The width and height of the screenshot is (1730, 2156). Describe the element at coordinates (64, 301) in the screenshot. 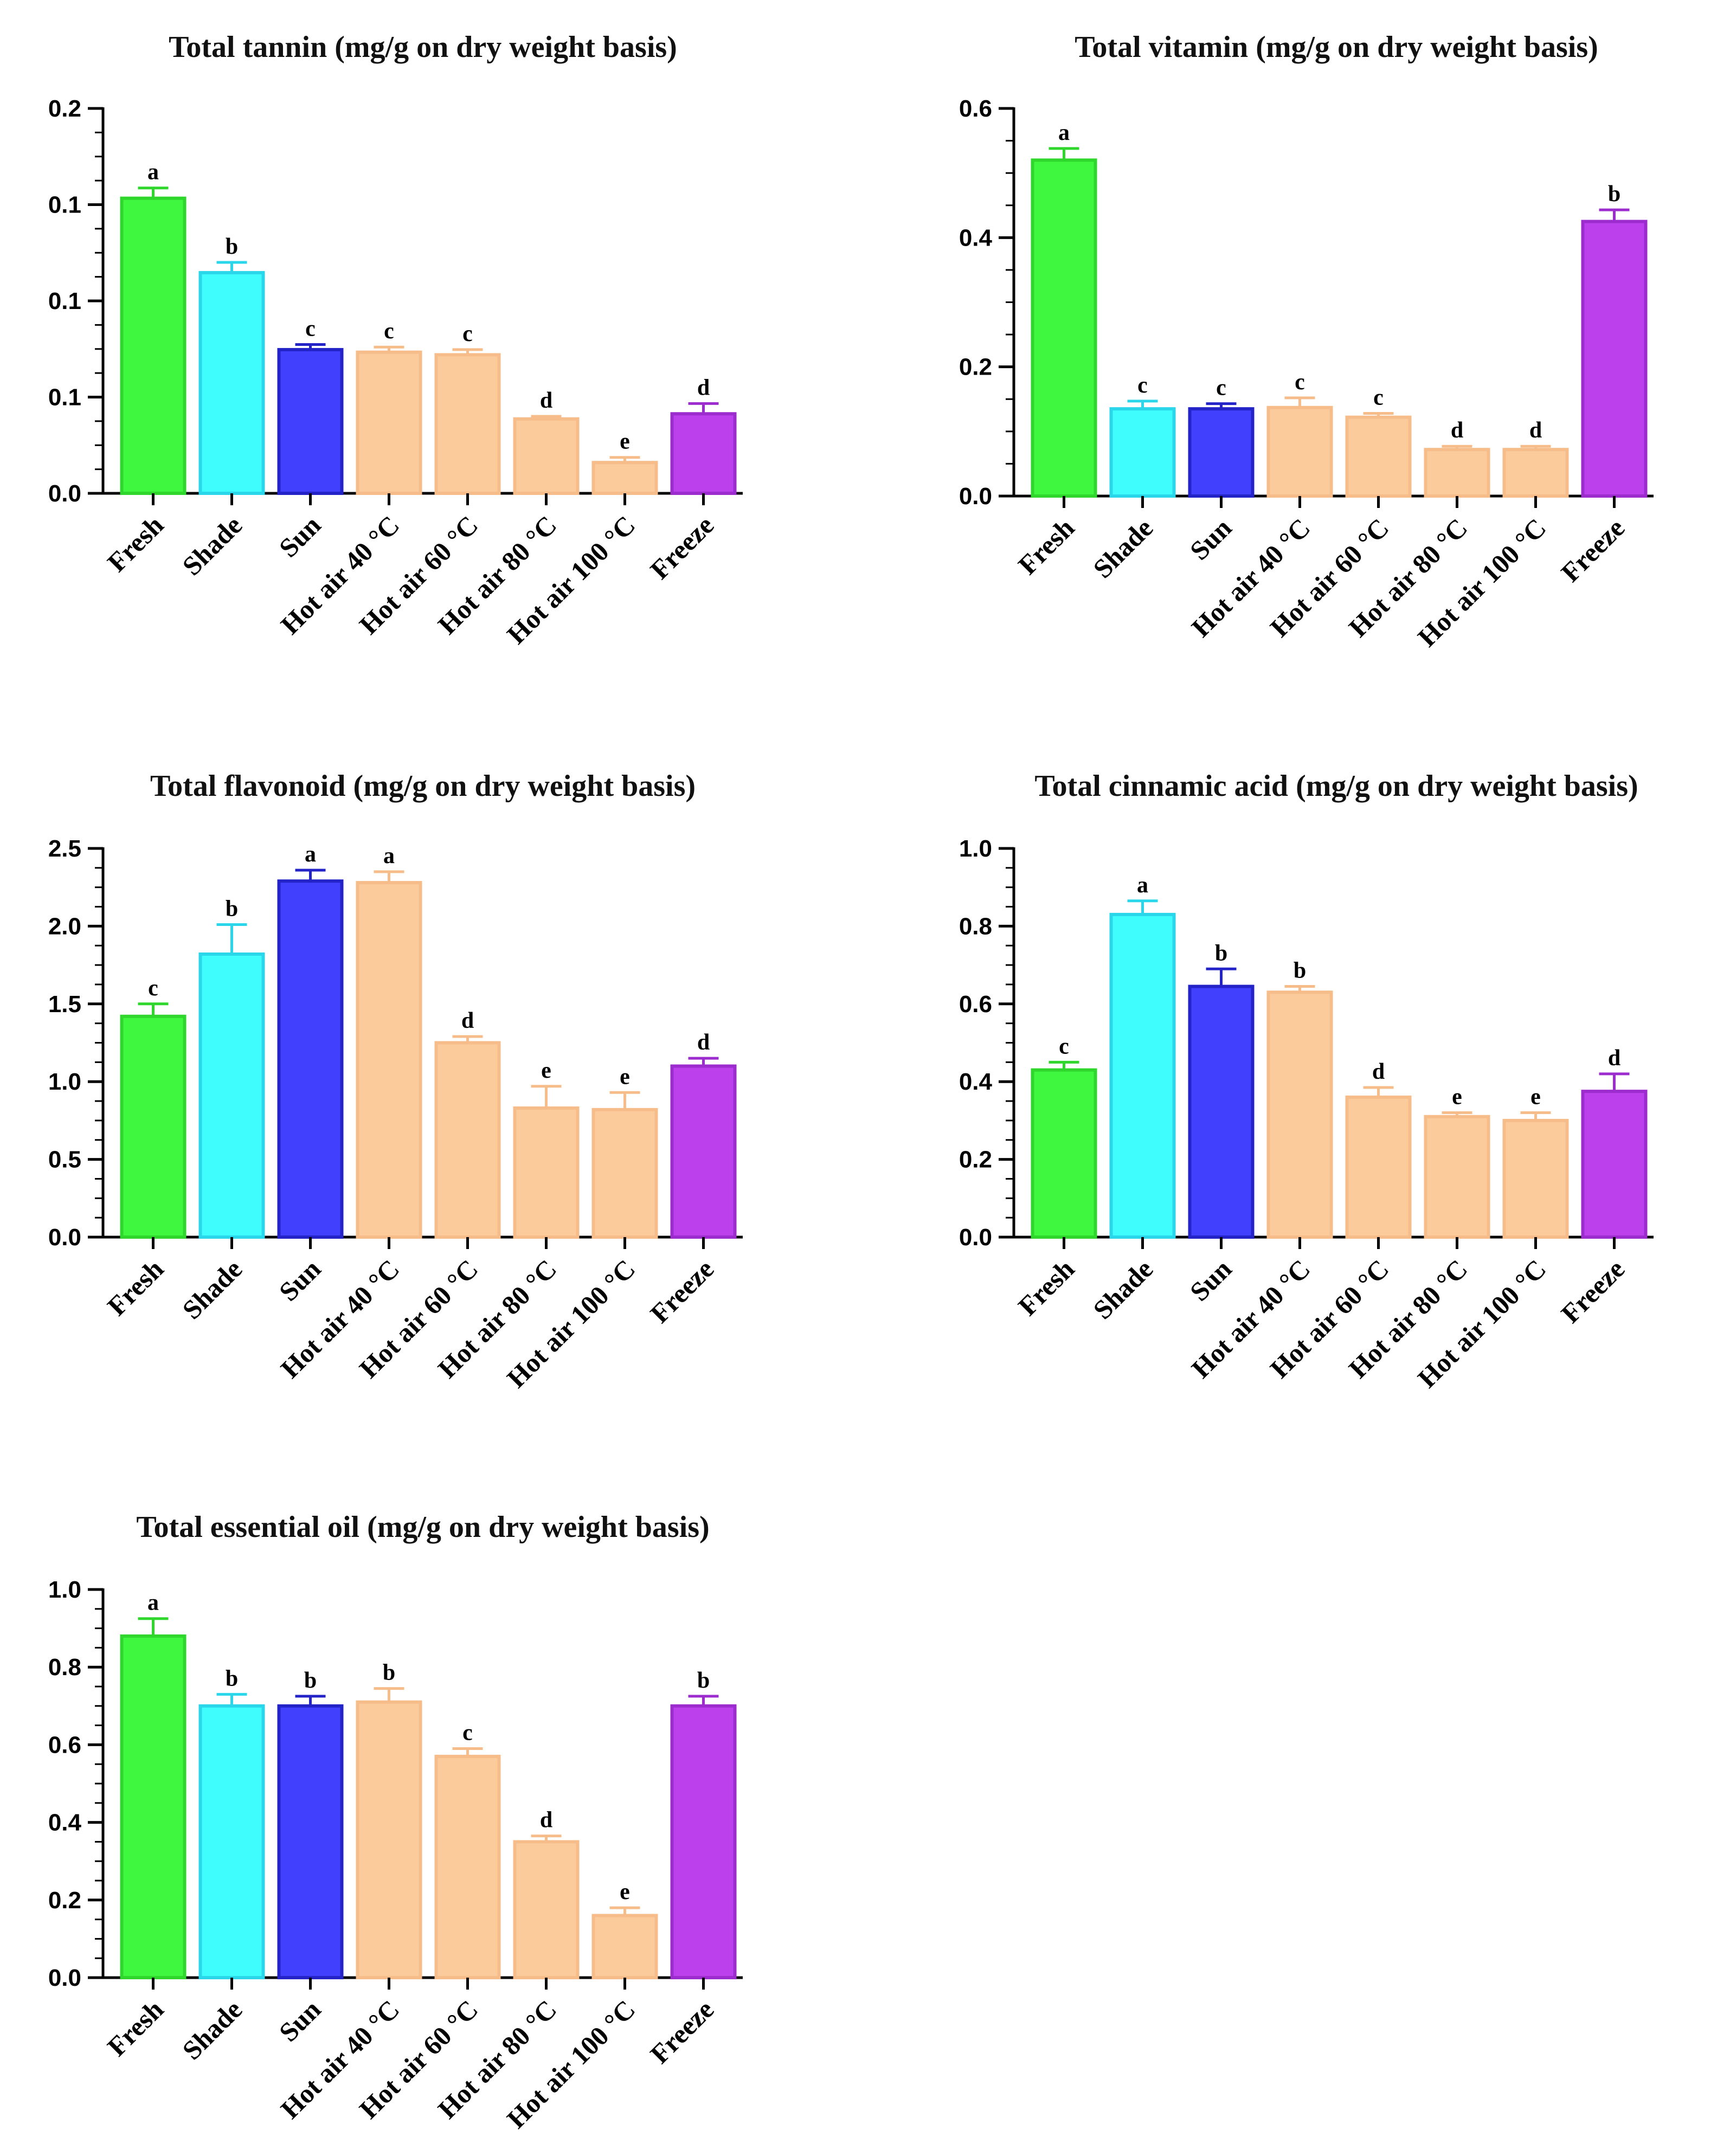

I see `y-tick-label: 0.1` at that location.